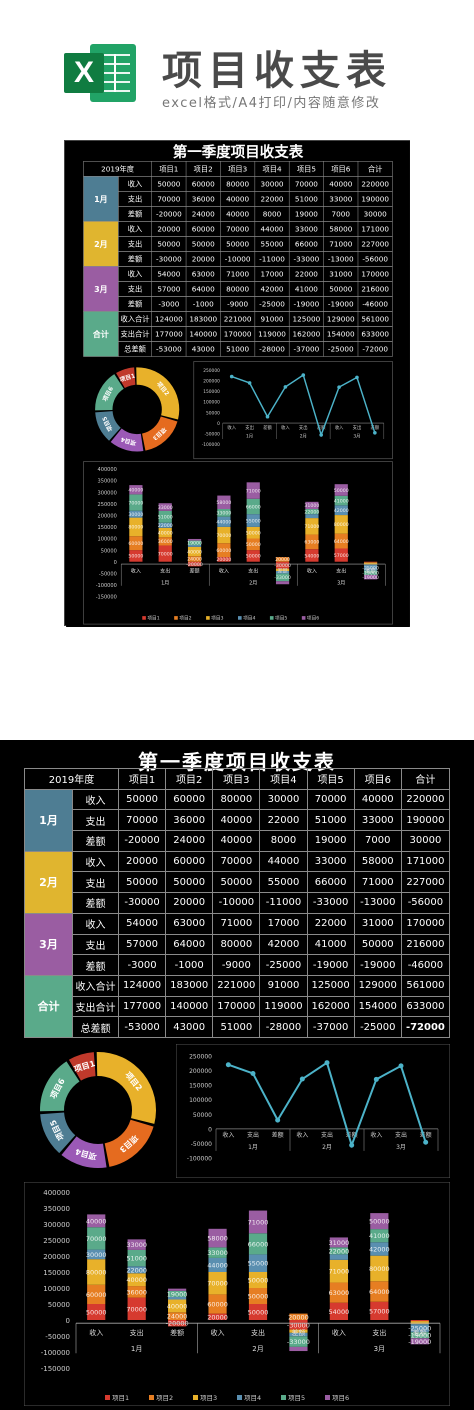 The height and width of the screenshot is (1410, 474). I want to click on table-cell: 40000, so click(377, 799).